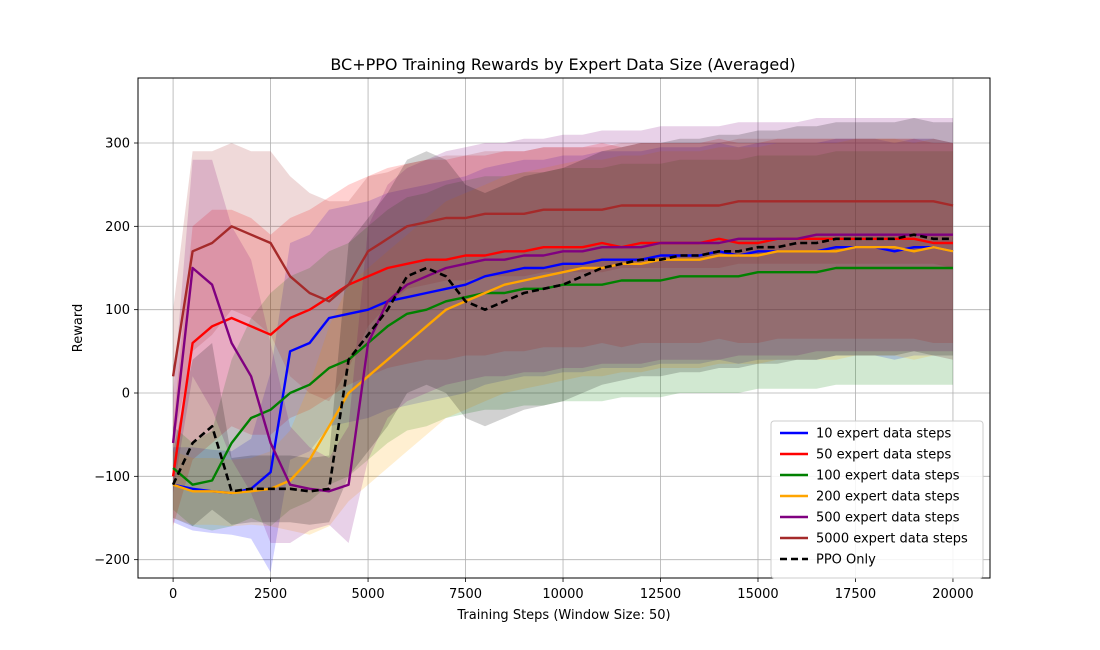  Describe the element at coordinates (78, 328) in the screenshot. I see `y-axis-label: Reward` at that location.